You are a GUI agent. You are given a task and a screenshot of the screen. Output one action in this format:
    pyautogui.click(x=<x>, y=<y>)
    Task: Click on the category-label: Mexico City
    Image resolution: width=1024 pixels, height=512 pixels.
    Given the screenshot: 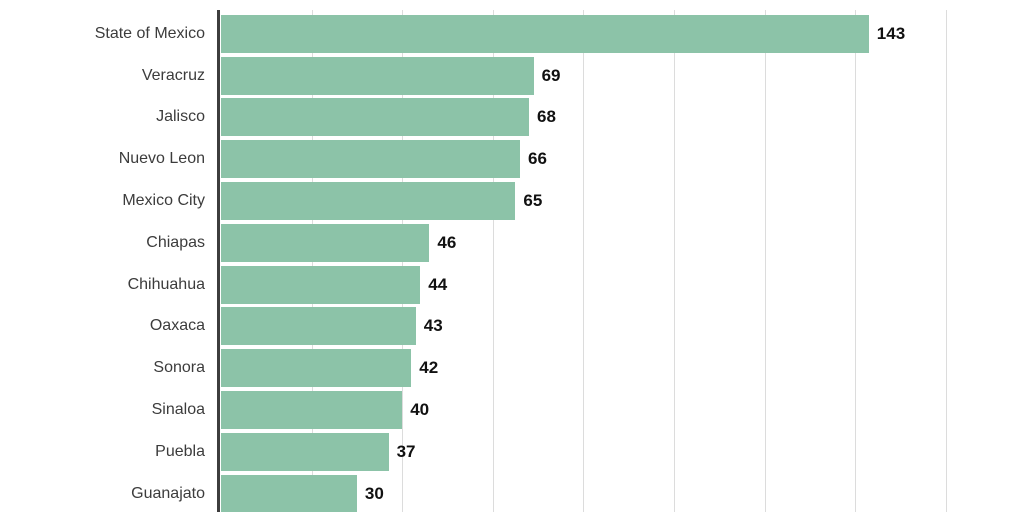 What is the action you would take?
    pyautogui.click(x=163, y=201)
    